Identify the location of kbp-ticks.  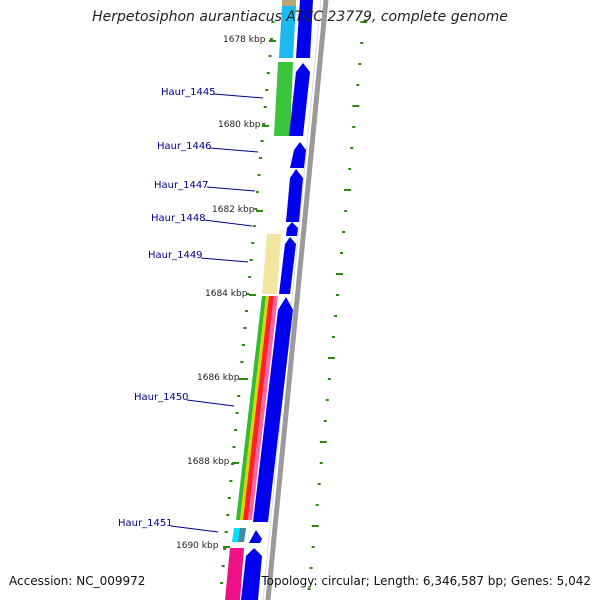
(249, 294).